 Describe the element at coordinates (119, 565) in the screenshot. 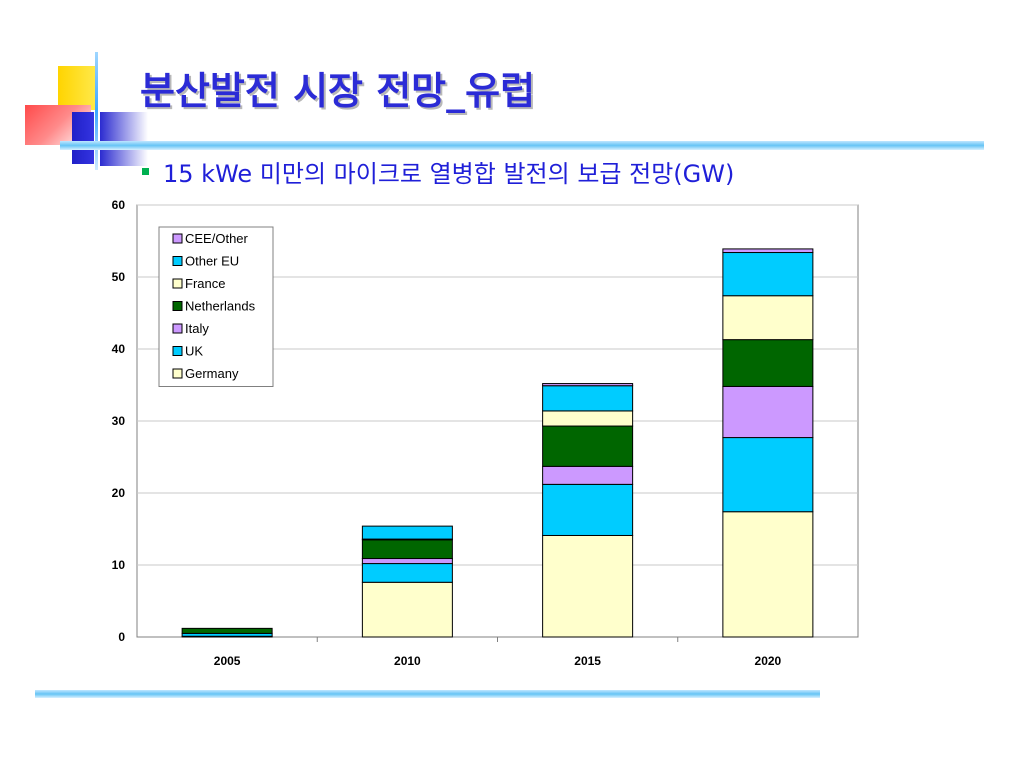

I see `y-tick-label: 10` at that location.